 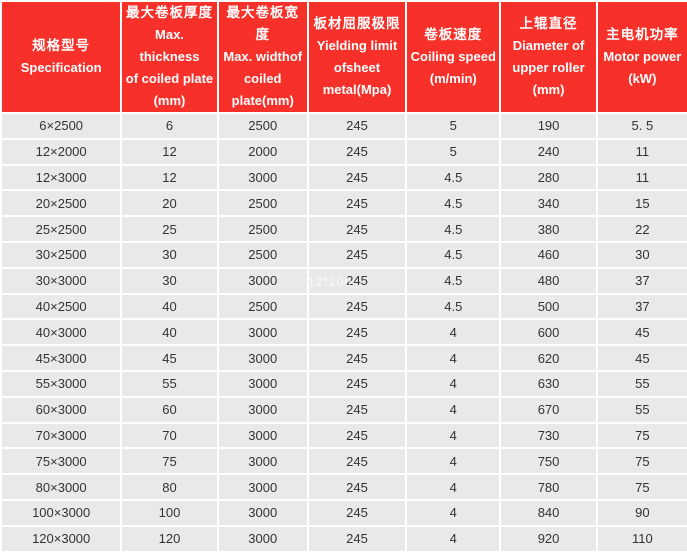 I want to click on header-line-unit: (m/min), so click(x=453, y=78).